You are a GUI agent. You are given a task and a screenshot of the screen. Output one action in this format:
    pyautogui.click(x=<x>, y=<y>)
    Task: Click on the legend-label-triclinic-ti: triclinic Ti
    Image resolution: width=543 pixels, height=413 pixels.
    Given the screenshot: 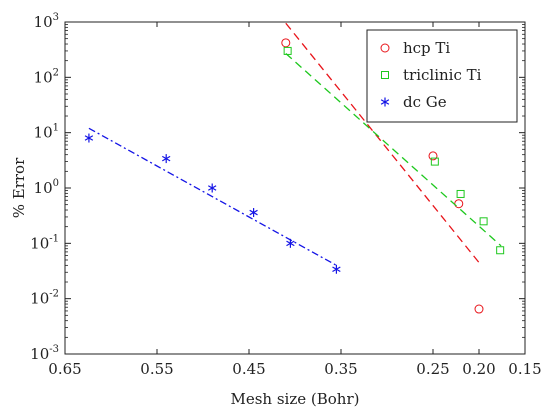 What is the action you would take?
    pyautogui.click(x=442, y=75)
    